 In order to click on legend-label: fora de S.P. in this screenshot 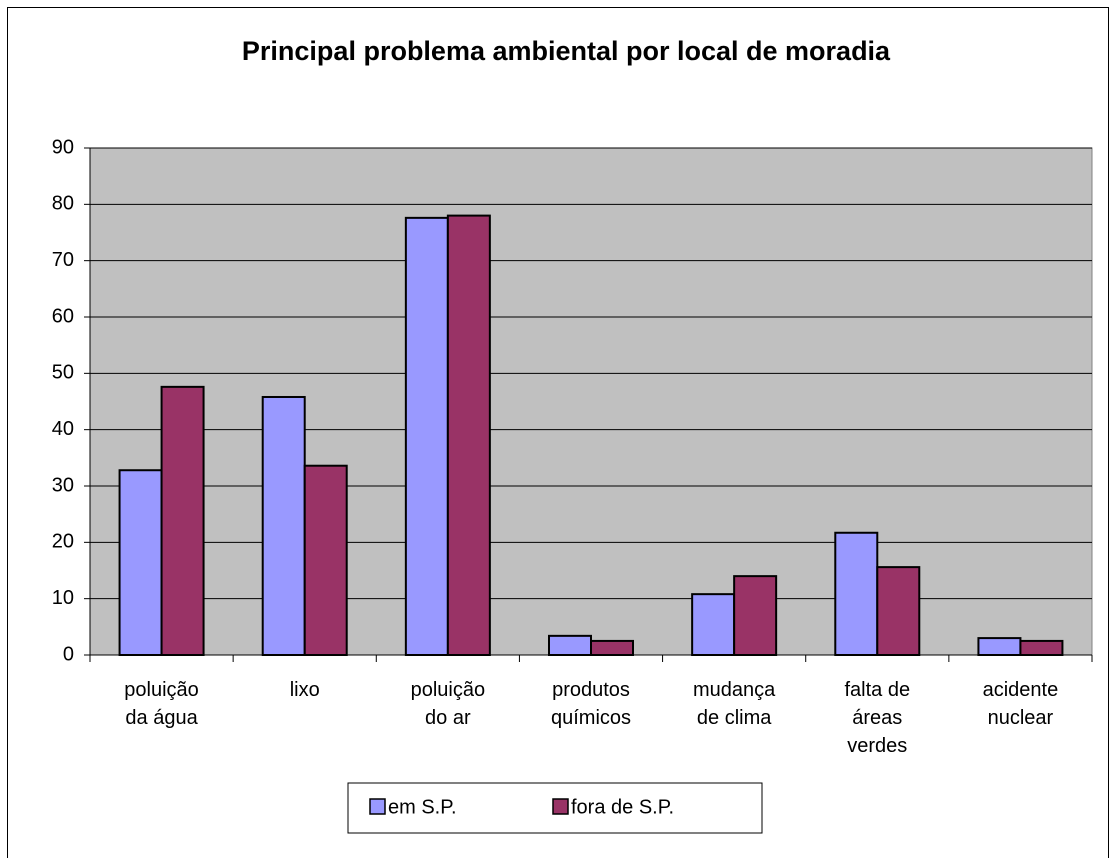, I will do `click(622, 807)`.